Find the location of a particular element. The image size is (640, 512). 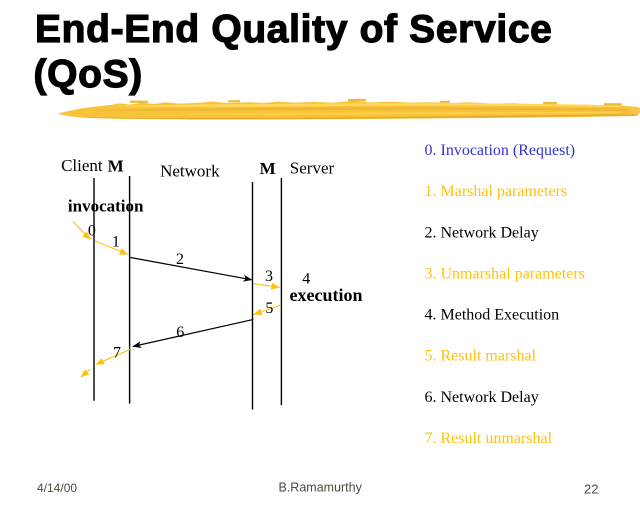

svg-text: 3 is located at coordinates (269, 276).